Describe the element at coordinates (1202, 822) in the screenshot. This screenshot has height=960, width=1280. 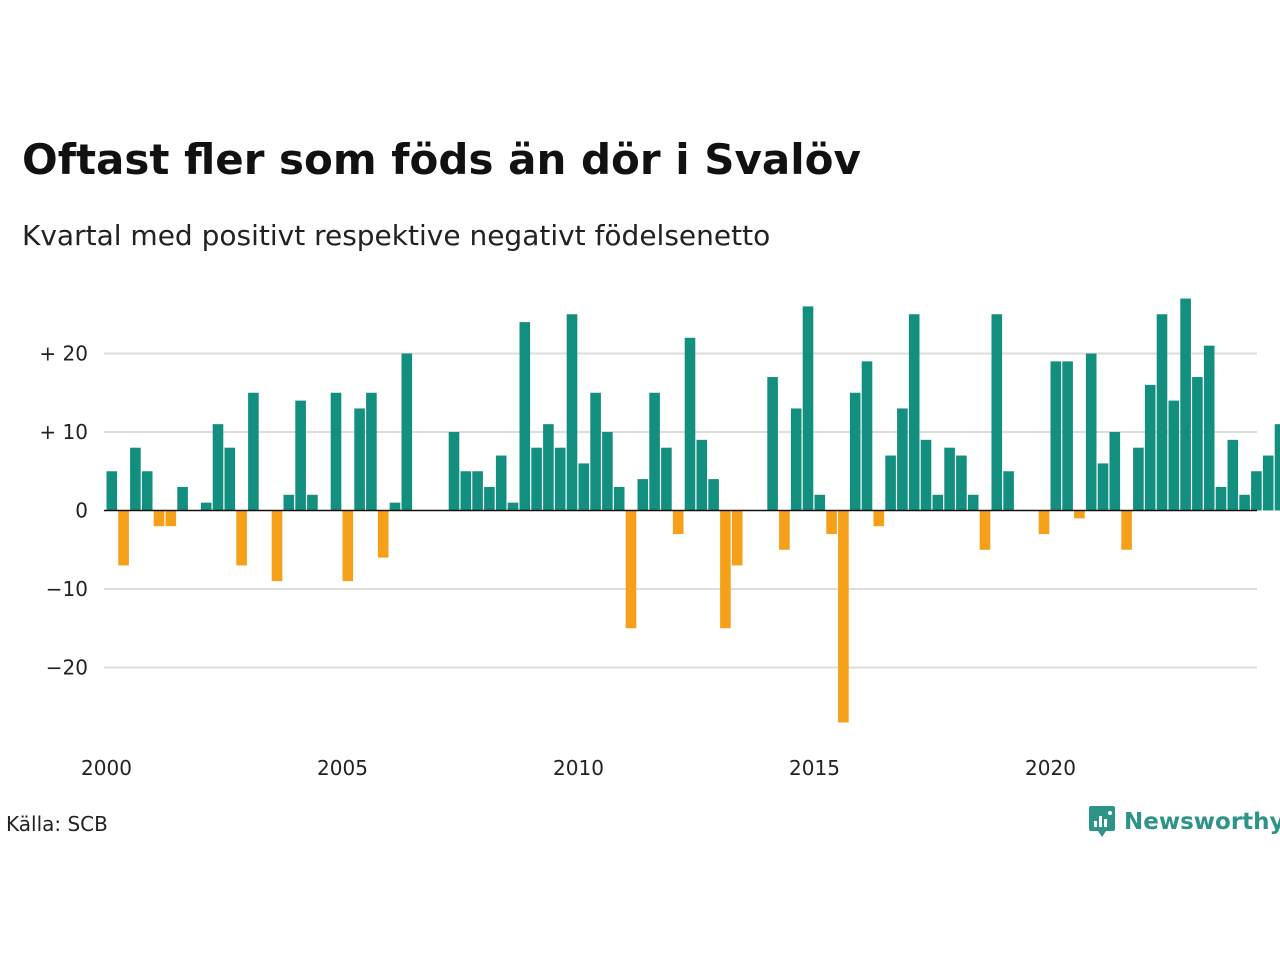
I see `brand-name: Newsworthy` at that location.